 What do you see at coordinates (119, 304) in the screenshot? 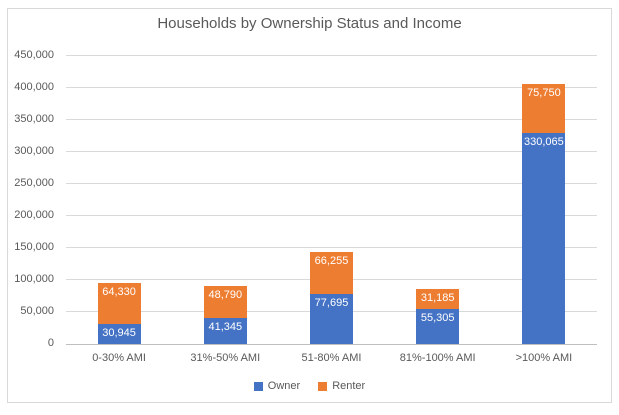
I see `bar-segment-renter: 64,330` at bounding box center [119, 304].